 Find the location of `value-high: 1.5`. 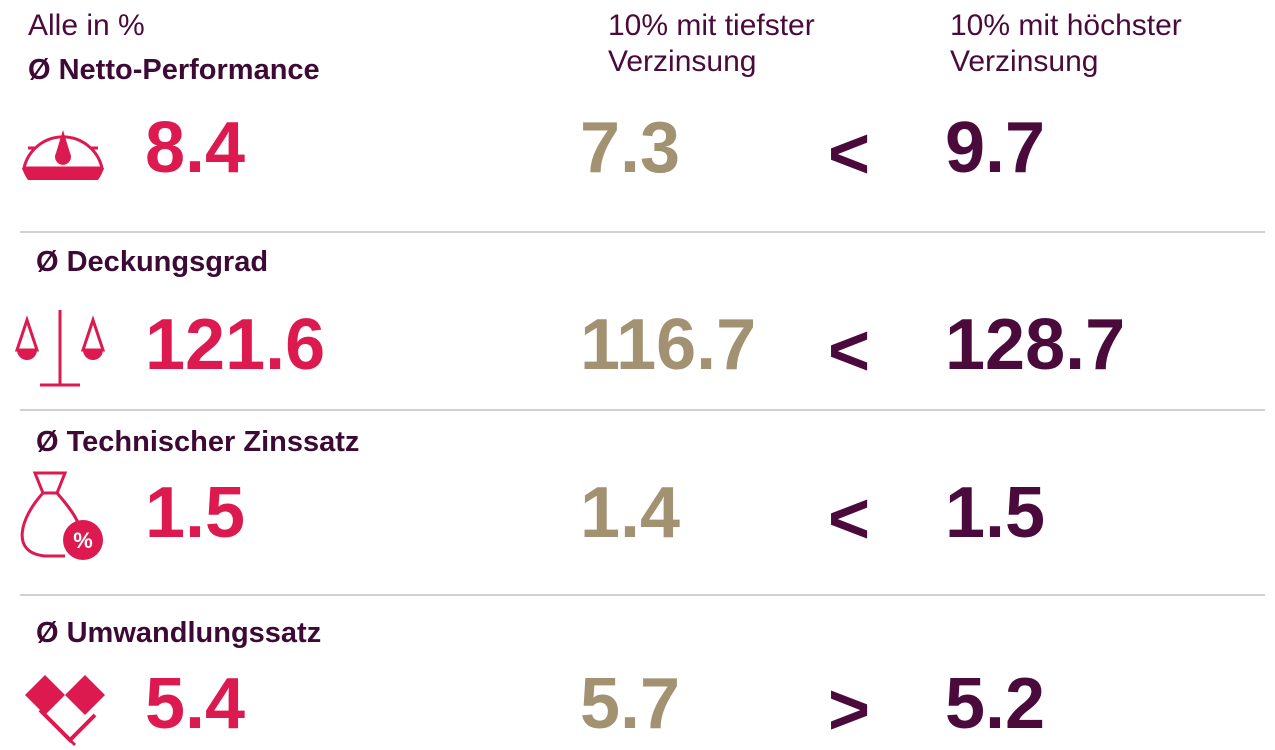

value-high: 1.5 is located at coordinates (995, 513).